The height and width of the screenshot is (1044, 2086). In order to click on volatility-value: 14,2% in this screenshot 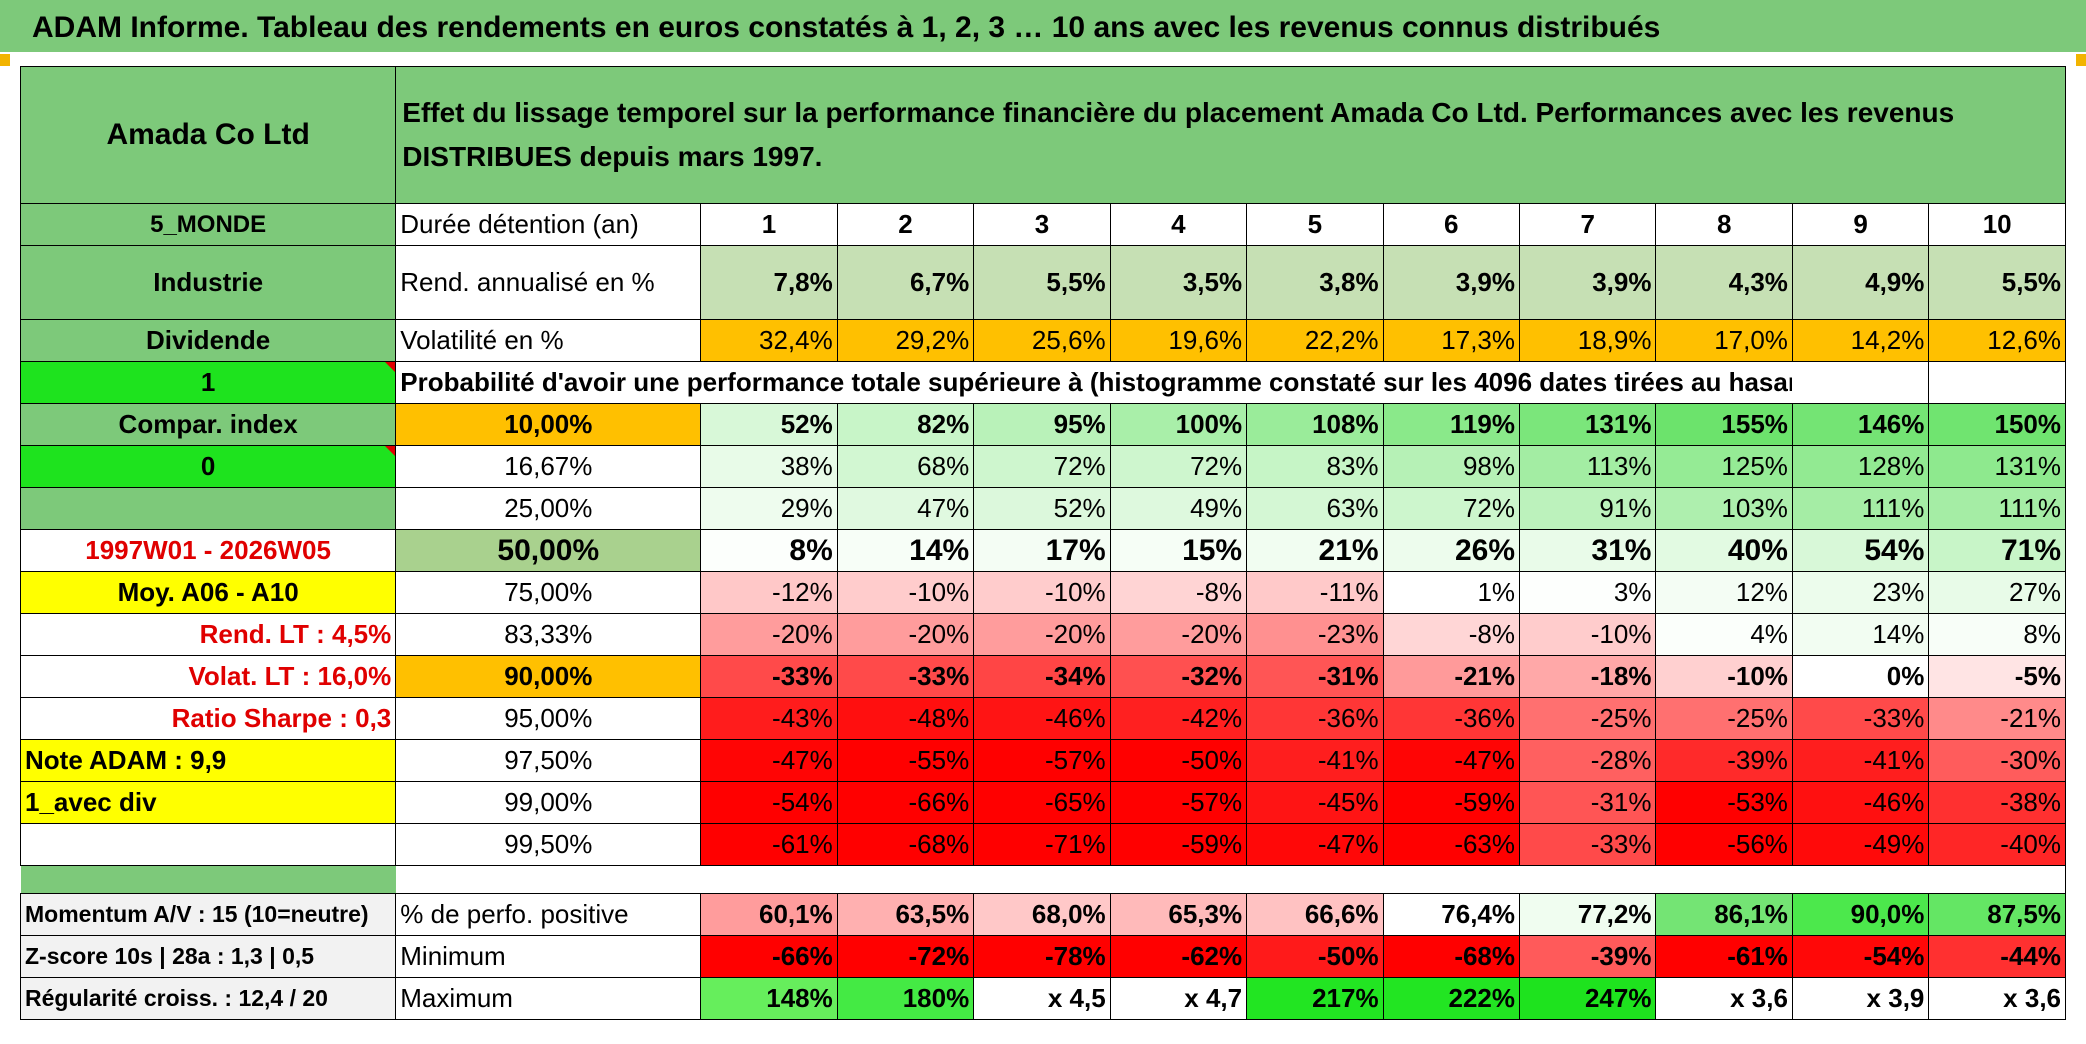, I will do `click(1860, 340)`.